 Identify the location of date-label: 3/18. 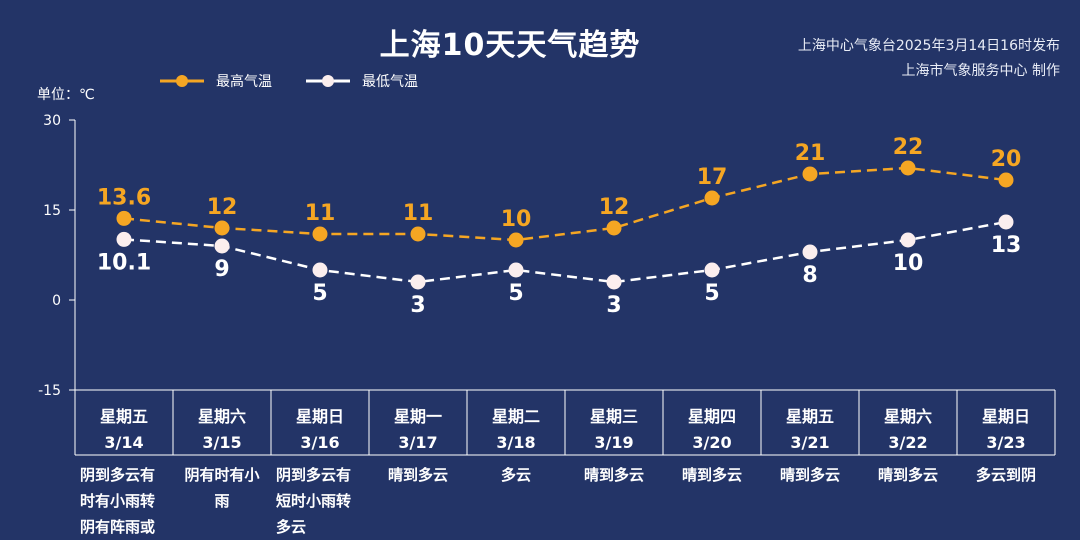
(515, 442).